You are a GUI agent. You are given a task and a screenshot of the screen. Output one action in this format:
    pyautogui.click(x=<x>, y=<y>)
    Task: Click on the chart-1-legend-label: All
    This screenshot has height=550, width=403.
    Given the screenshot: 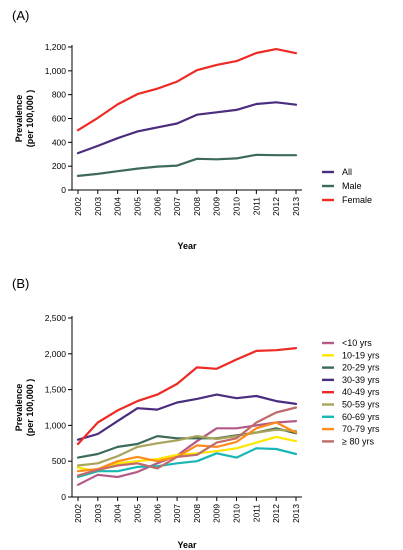 What is the action you would take?
    pyautogui.click(x=347, y=172)
    